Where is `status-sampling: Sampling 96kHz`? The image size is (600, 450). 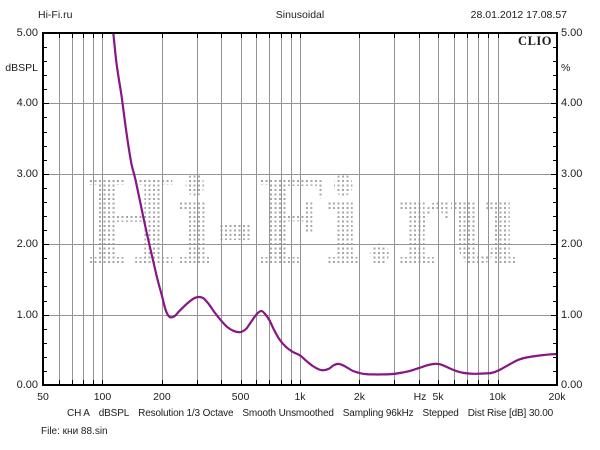 status-sampling: Sampling 96kHz is located at coordinates (378, 413).